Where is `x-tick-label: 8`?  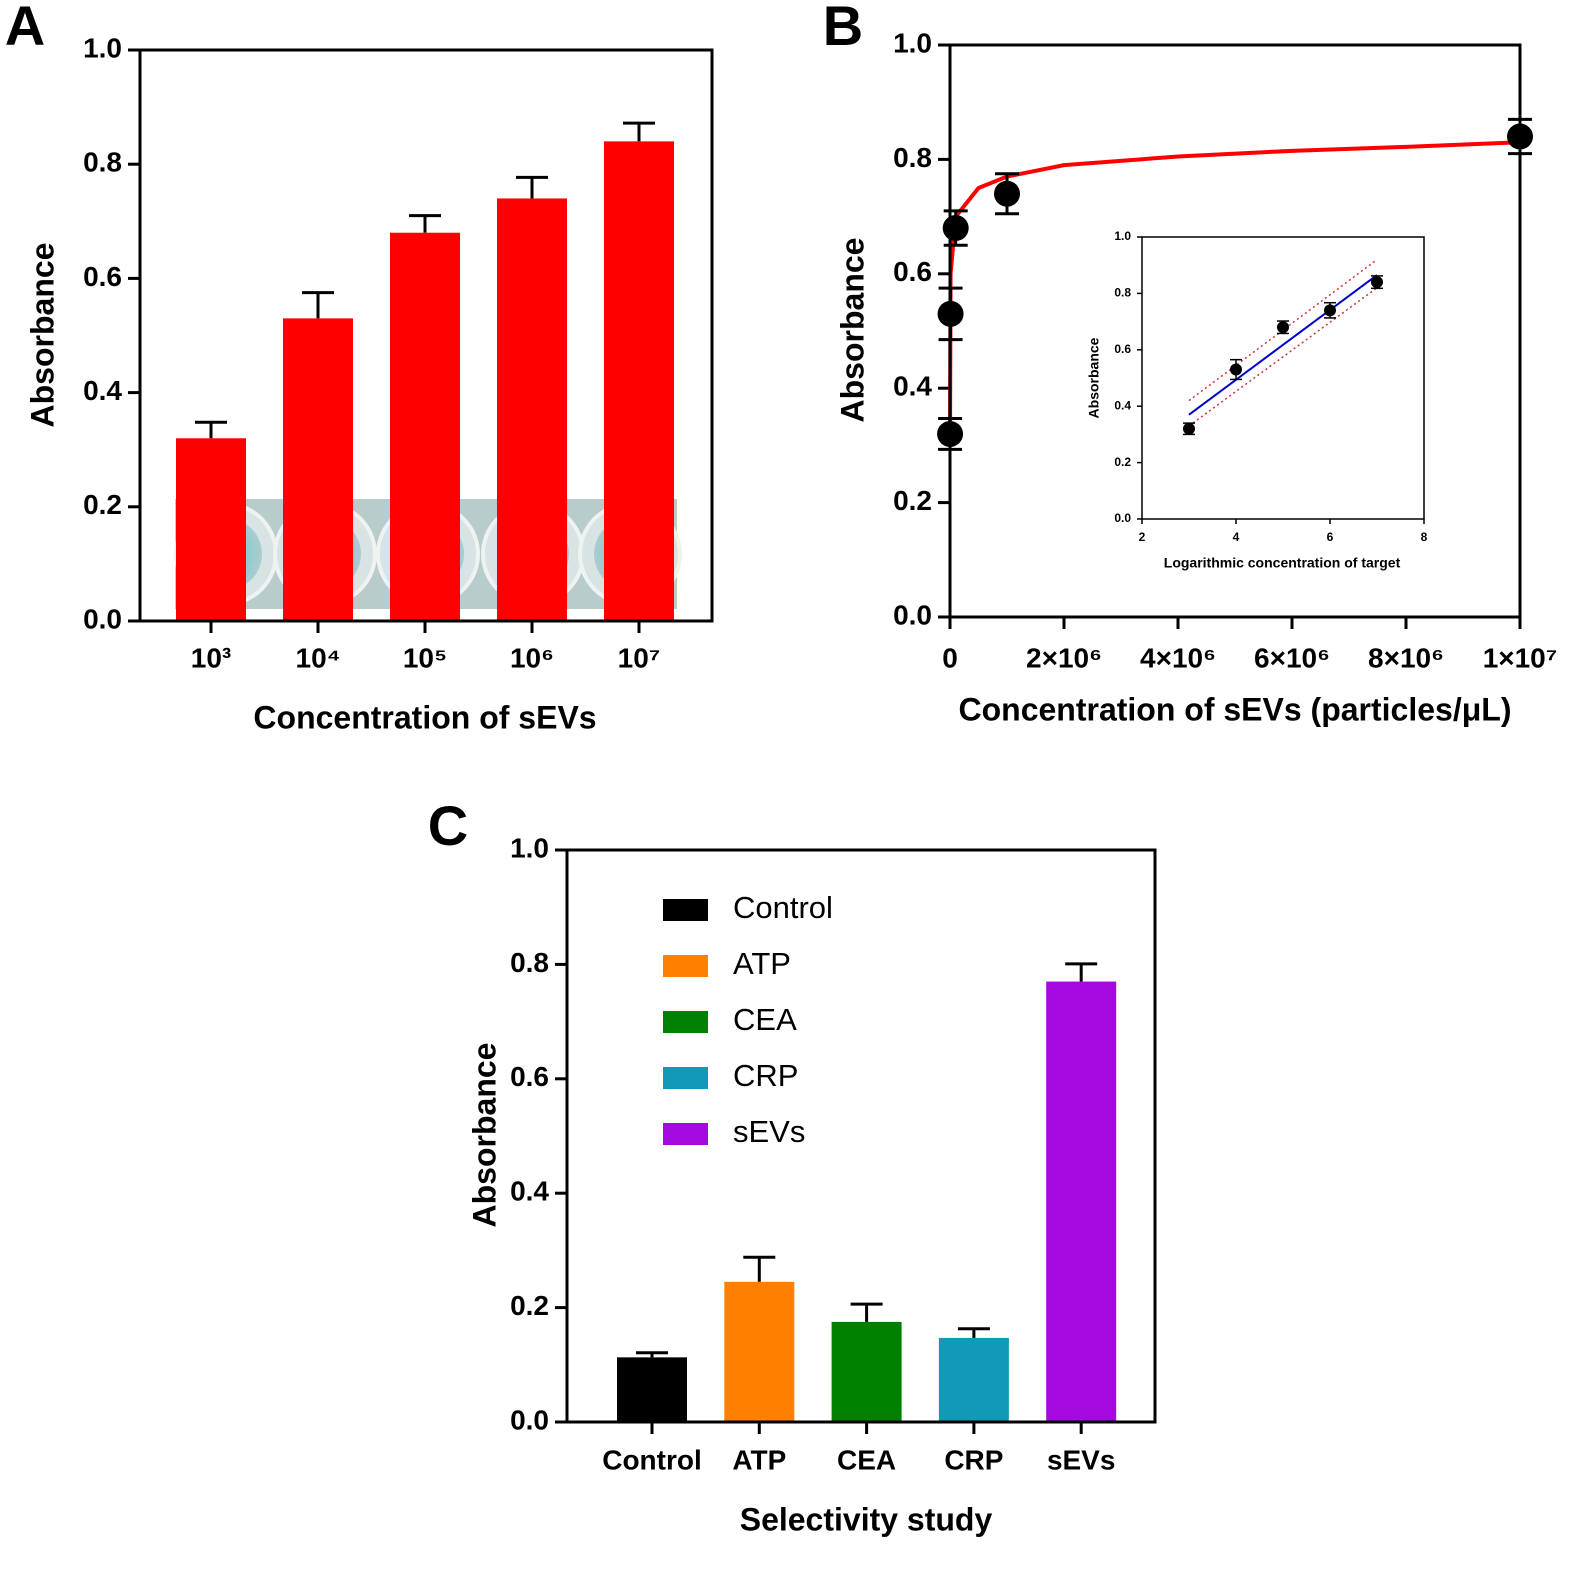
x-tick-label: 8 is located at coordinates (1424, 537).